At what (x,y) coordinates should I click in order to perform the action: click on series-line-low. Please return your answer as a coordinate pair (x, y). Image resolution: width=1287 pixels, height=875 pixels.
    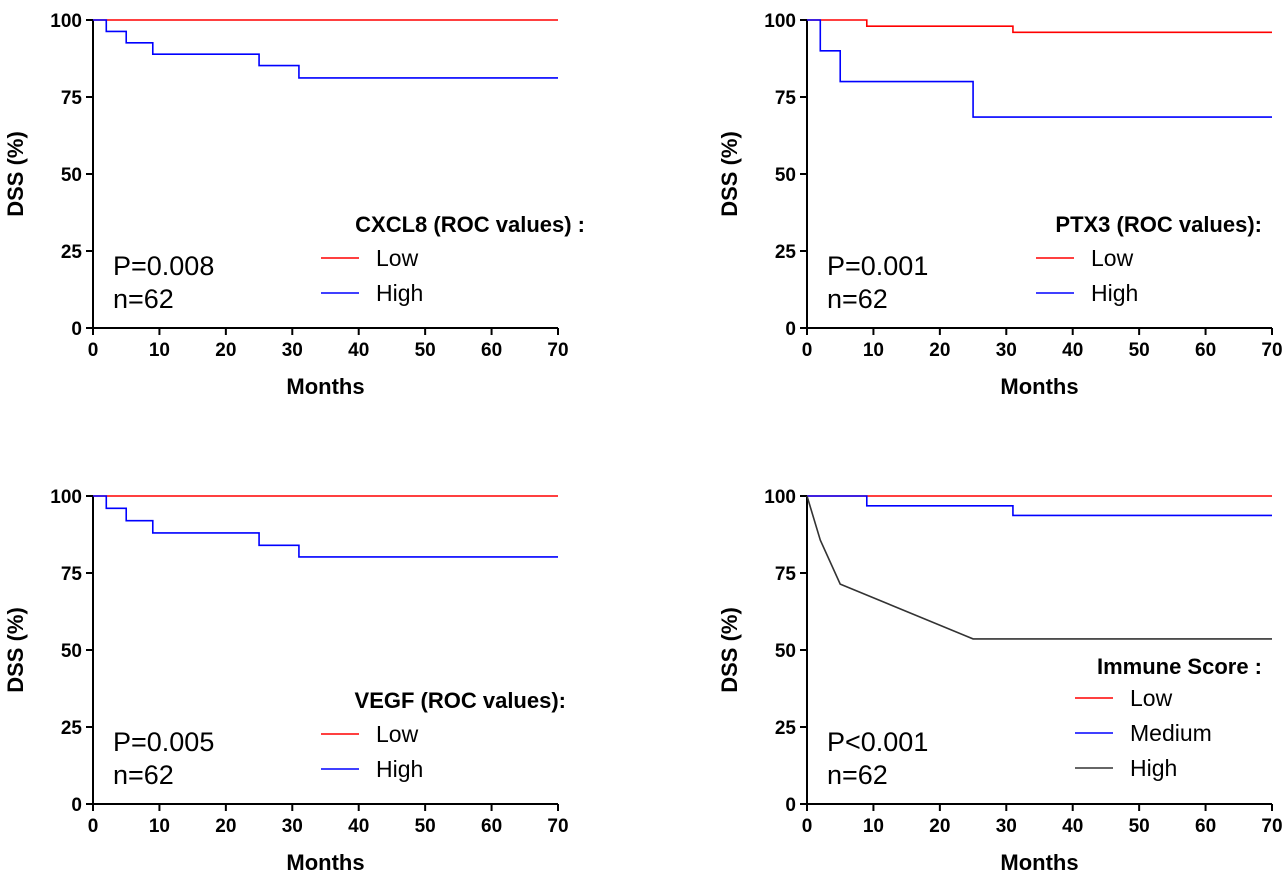
    Looking at the image, I should click on (1039, 26).